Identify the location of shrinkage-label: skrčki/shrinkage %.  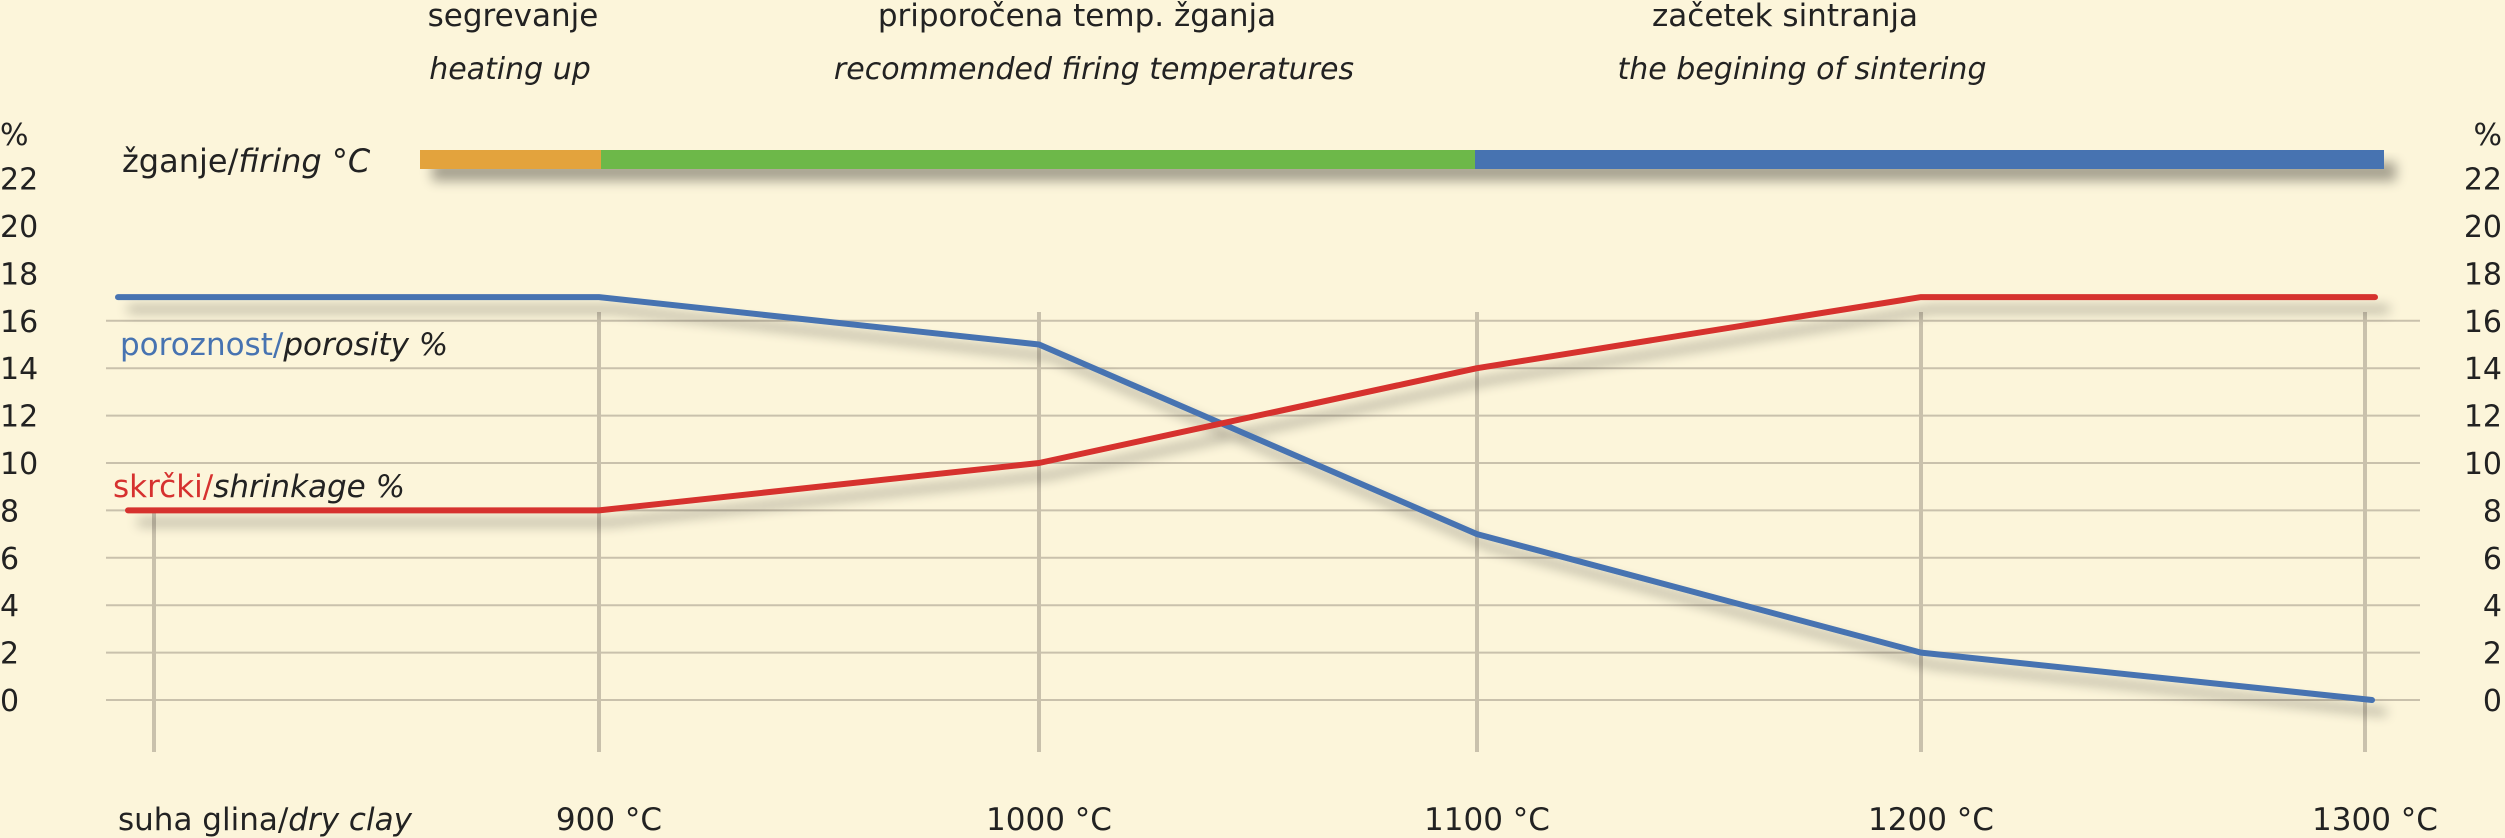
(259, 487).